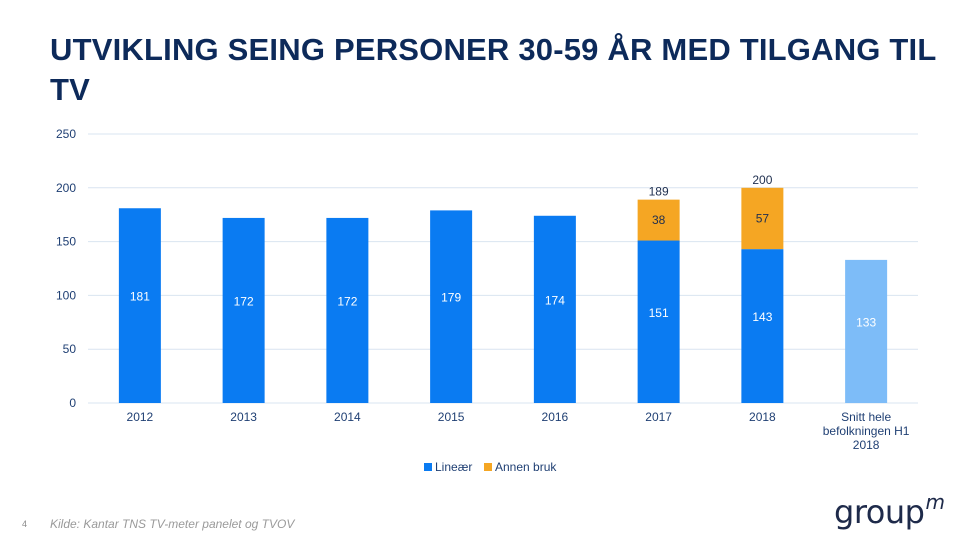  Describe the element at coordinates (66, 295) in the screenshot. I see `y-tick-label: 100` at that location.